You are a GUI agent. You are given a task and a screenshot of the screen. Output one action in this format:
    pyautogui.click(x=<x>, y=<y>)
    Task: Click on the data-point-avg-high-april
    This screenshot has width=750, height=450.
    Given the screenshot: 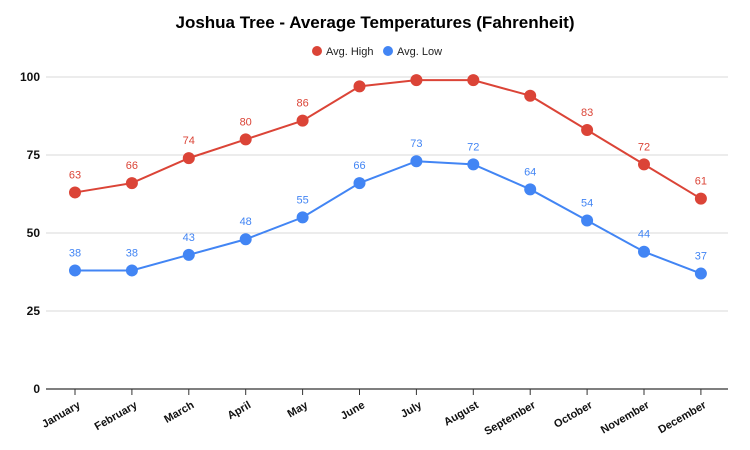 What is the action you would take?
    pyautogui.click(x=245, y=139)
    